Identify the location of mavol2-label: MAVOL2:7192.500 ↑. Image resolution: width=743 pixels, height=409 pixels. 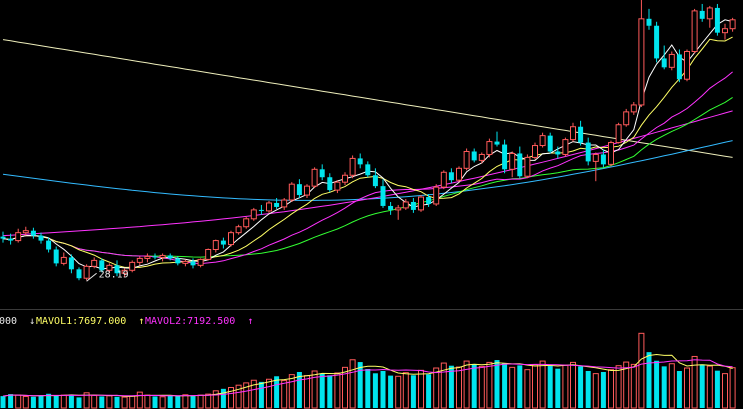
(199, 321).